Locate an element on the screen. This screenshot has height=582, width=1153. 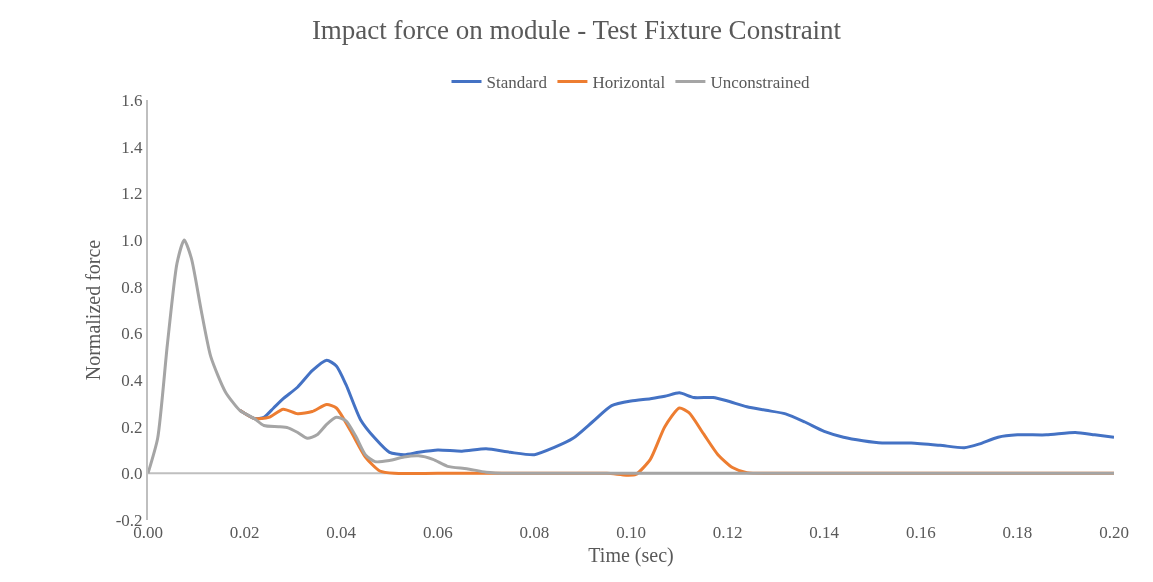
y-axis-title: Normalized force is located at coordinates (92, 310).